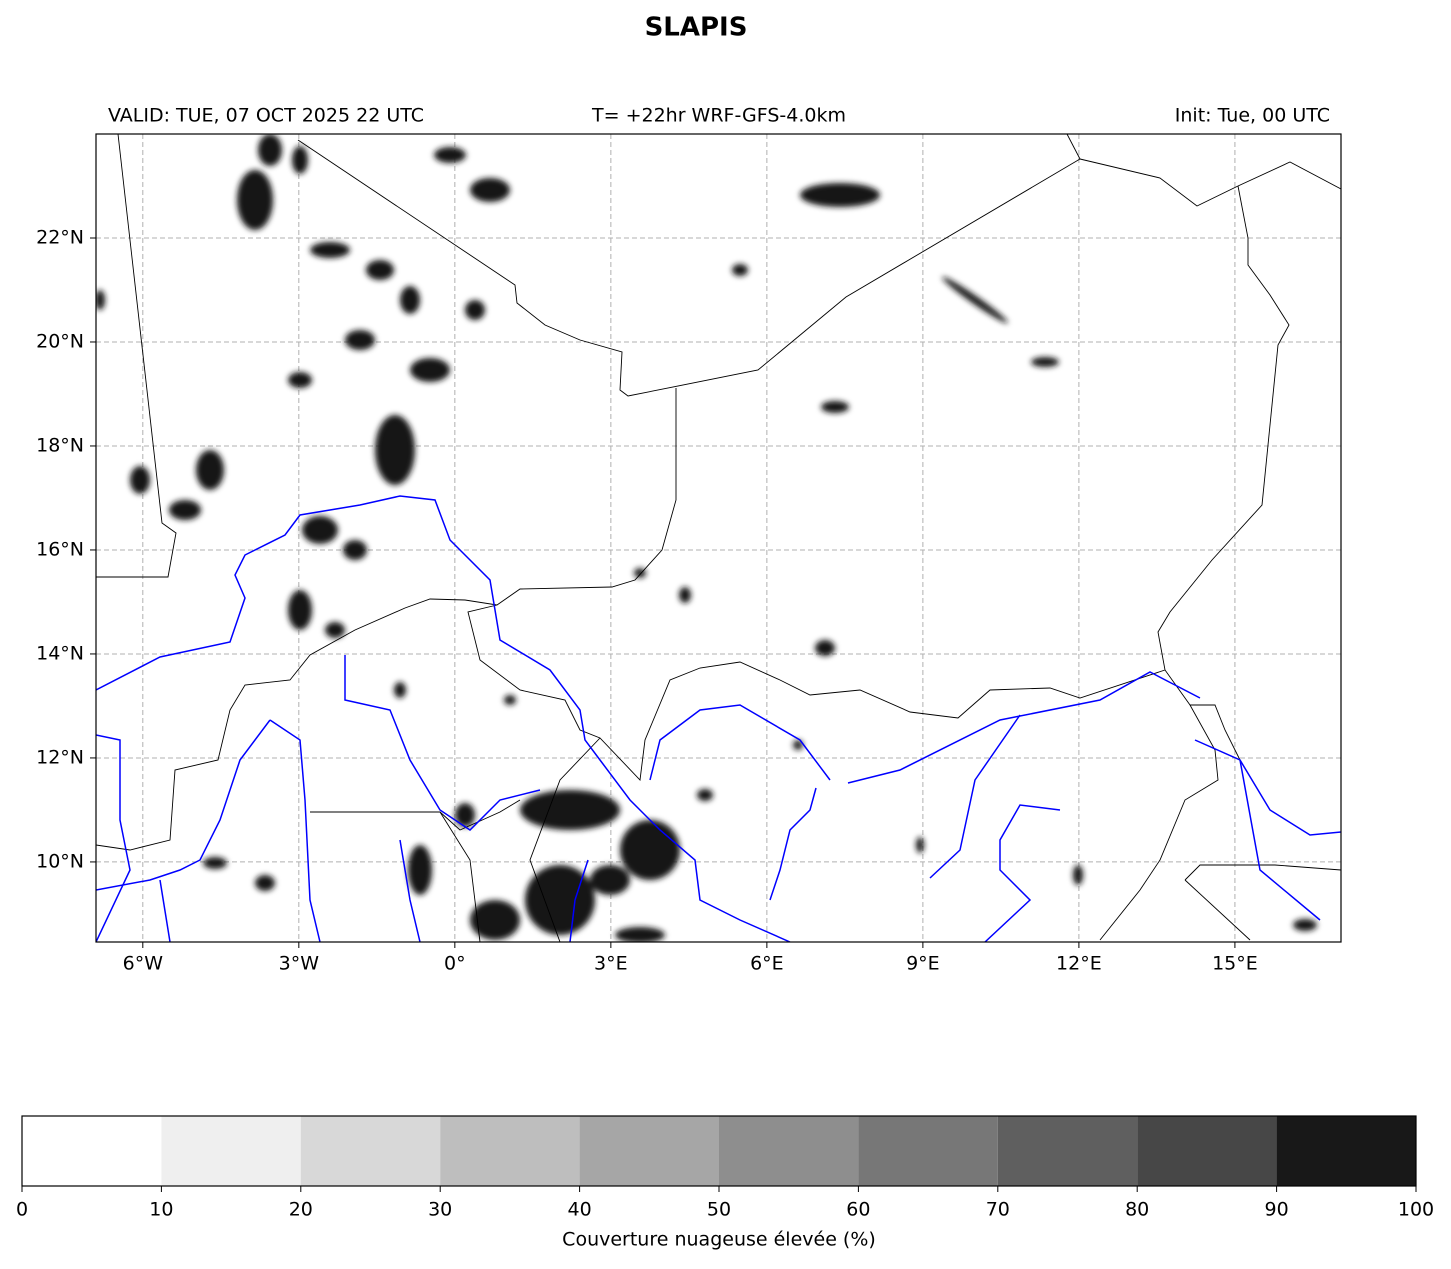 The width and height of the screenshot is (1451, 1269). Describe the element at coordinates (1416, 1210) in the screenshot. I see `colorbar-tick-label: 100` at that location.